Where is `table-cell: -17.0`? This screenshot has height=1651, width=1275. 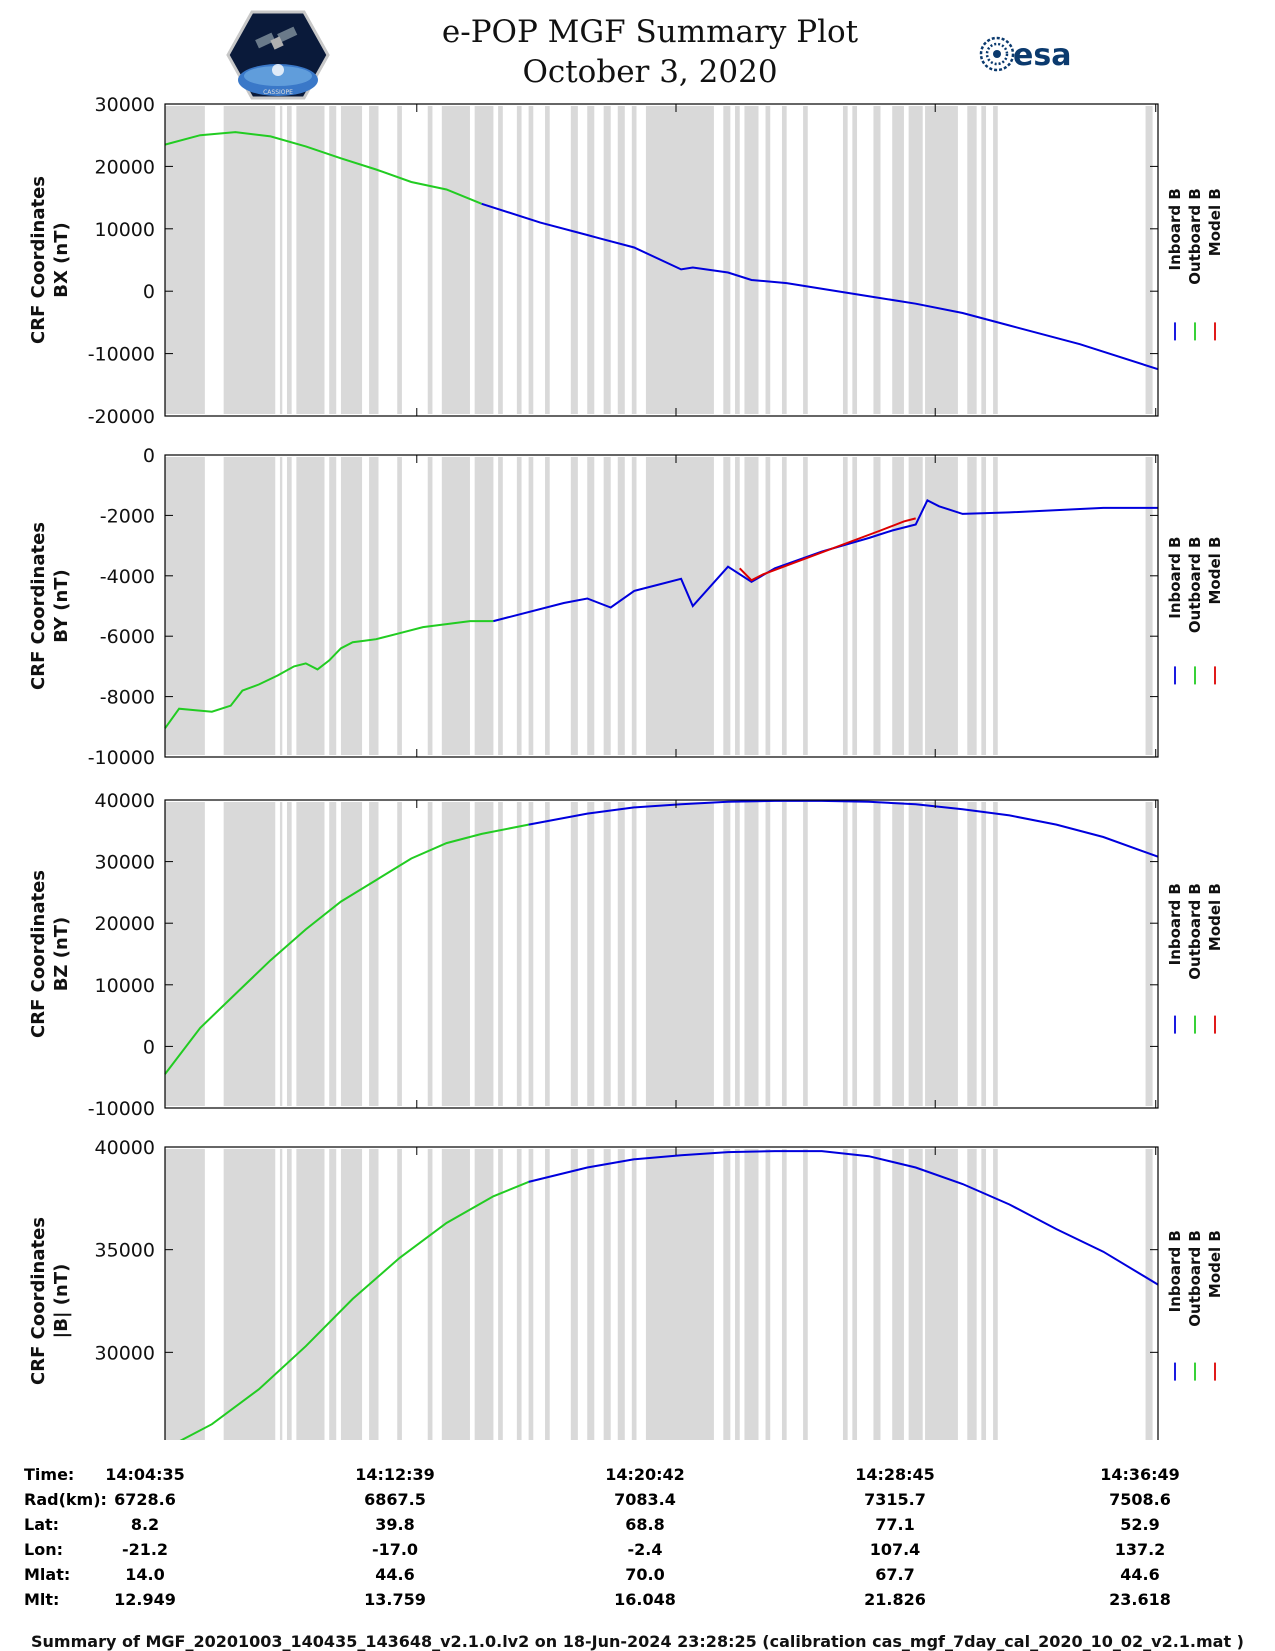 table-cell: -17.0 is located at coordinates (395, 1549).